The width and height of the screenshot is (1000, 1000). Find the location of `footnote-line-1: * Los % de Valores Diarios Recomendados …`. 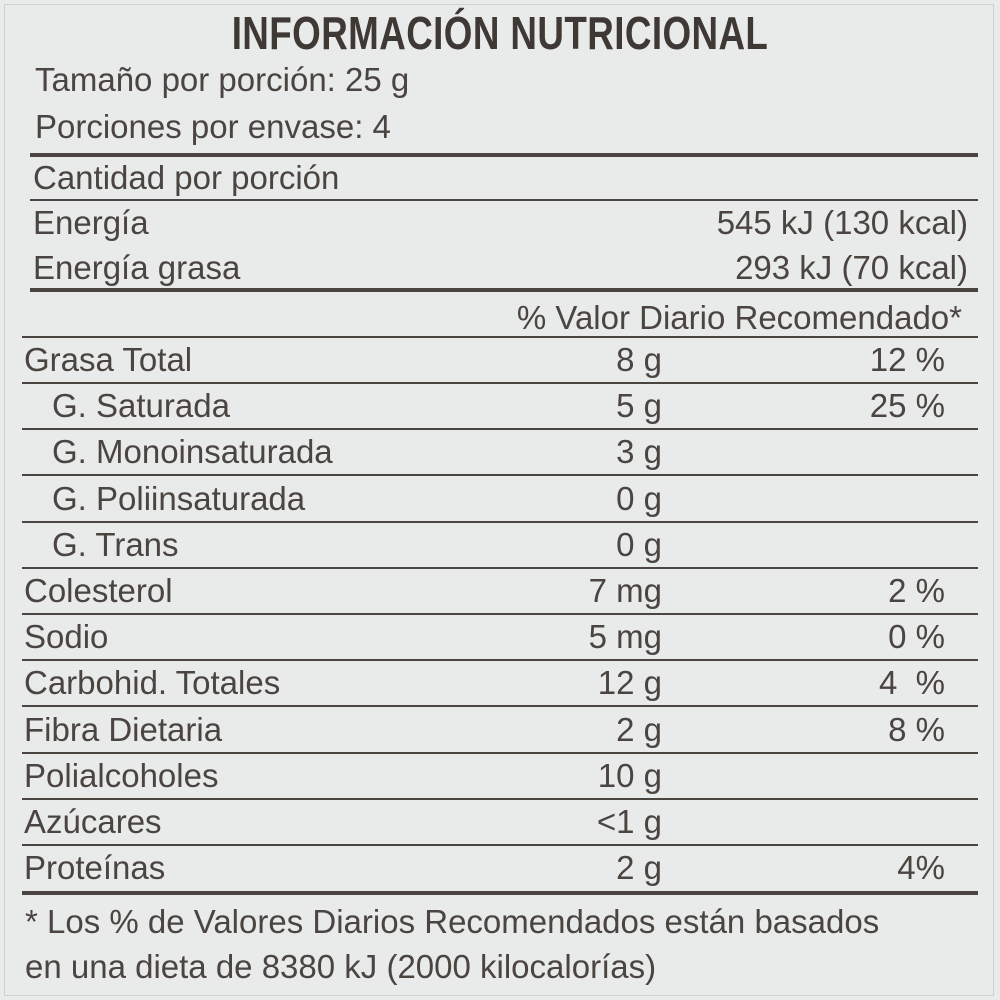

footnote-line-1: * Los % de Valores Diarios Recomendados … is located at coordinates (452, 921).